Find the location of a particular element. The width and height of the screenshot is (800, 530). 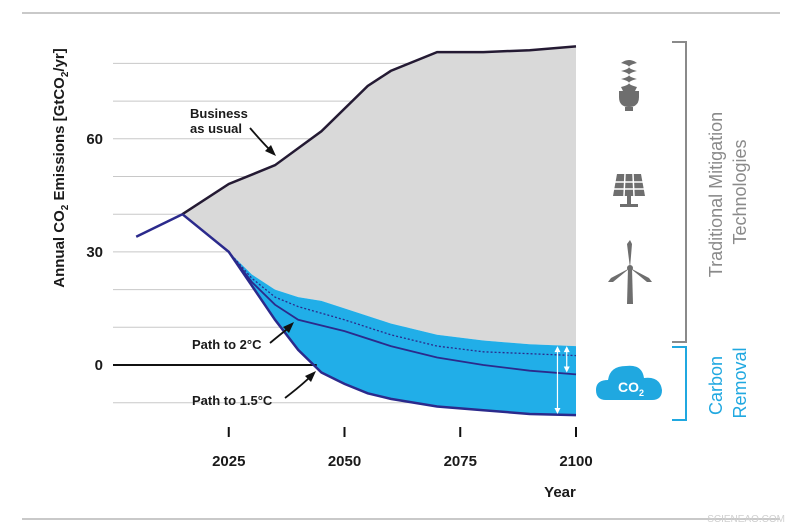

wind-turbine-icon is located at coordinates (630, 272).